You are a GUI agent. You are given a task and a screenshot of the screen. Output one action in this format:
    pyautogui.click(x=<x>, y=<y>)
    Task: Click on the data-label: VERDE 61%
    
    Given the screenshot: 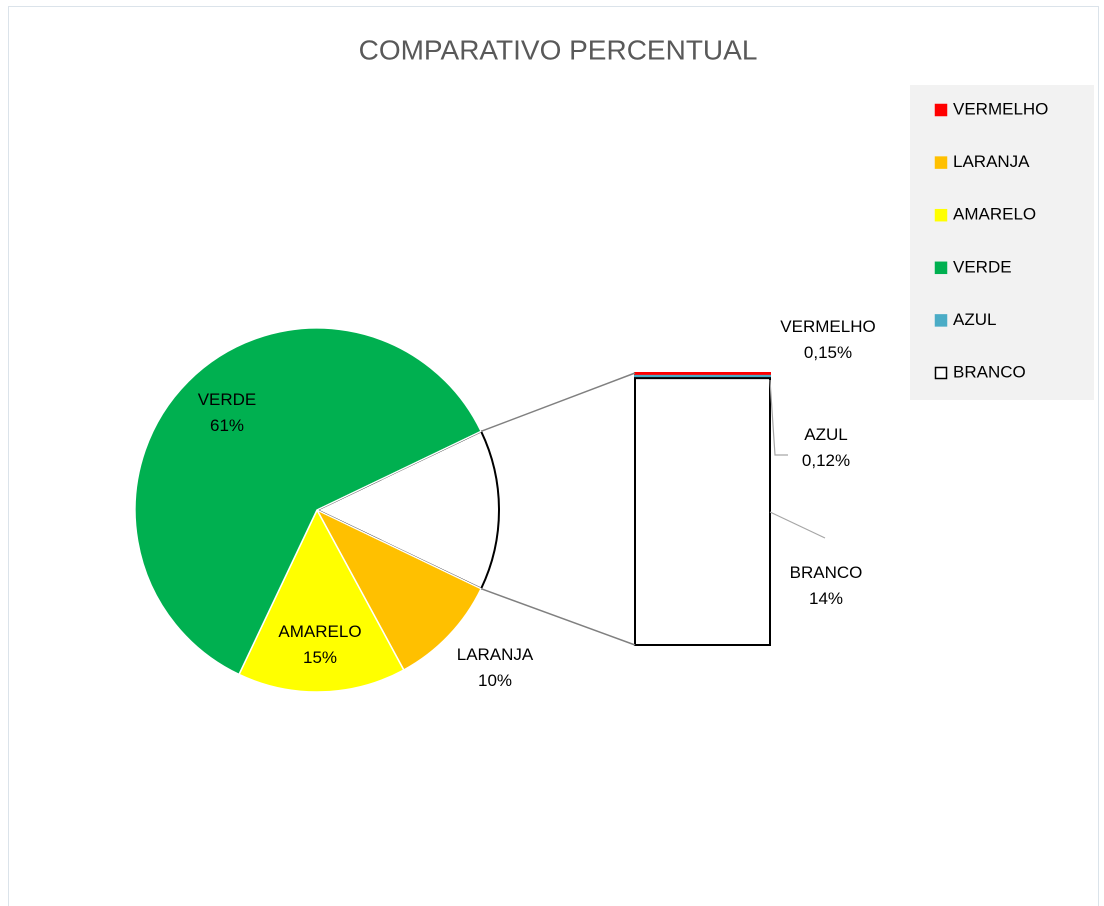 What is the action you would take?
    pyautogui.click(x=227, y=412)
    